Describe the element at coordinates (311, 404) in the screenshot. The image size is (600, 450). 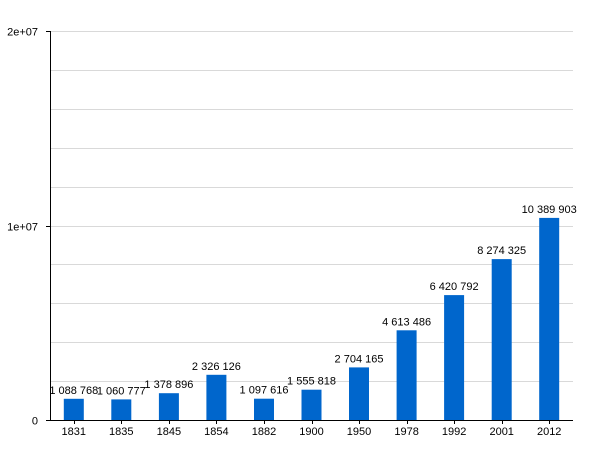
I see `bar-1900` at that location.